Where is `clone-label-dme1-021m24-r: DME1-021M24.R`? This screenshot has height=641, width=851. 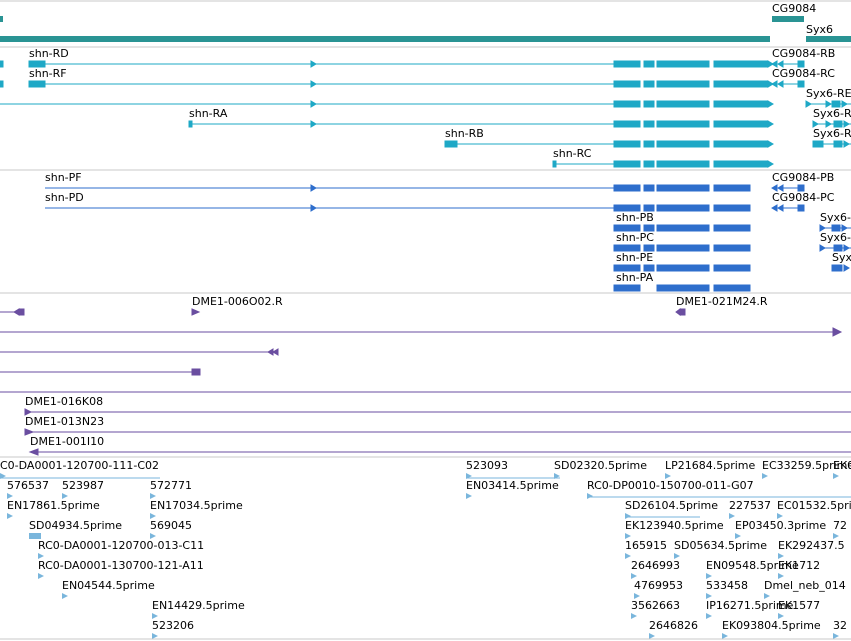 clone-label-dme1-021m24-r: DME1-021M24.R is located at coordinates (722, 301).